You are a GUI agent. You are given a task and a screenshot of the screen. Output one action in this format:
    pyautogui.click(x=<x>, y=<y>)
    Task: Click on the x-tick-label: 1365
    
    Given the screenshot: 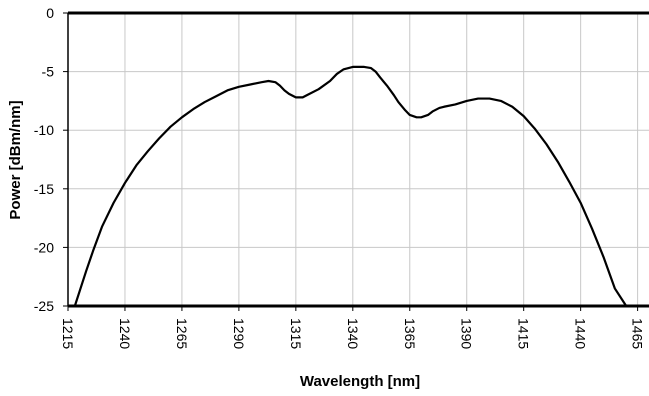 What is the action you would take?
    pyautogui.click(x=410, y=333)
    